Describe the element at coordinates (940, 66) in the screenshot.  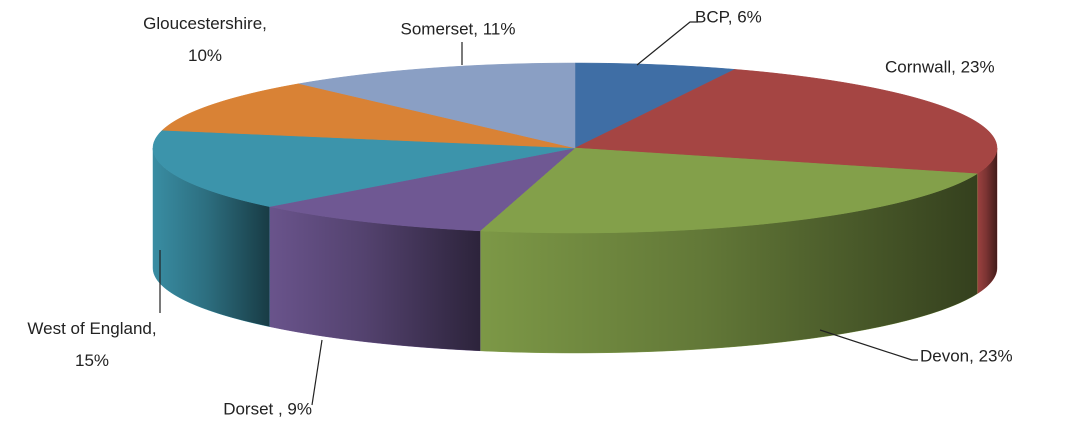
I see `data-label: Cornwall, 23%` at that location.